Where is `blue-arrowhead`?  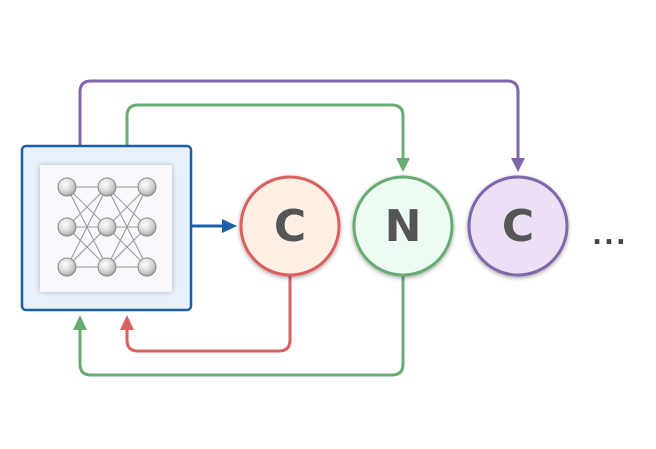 blue-arrowhead is located at coordinates (229, 226).